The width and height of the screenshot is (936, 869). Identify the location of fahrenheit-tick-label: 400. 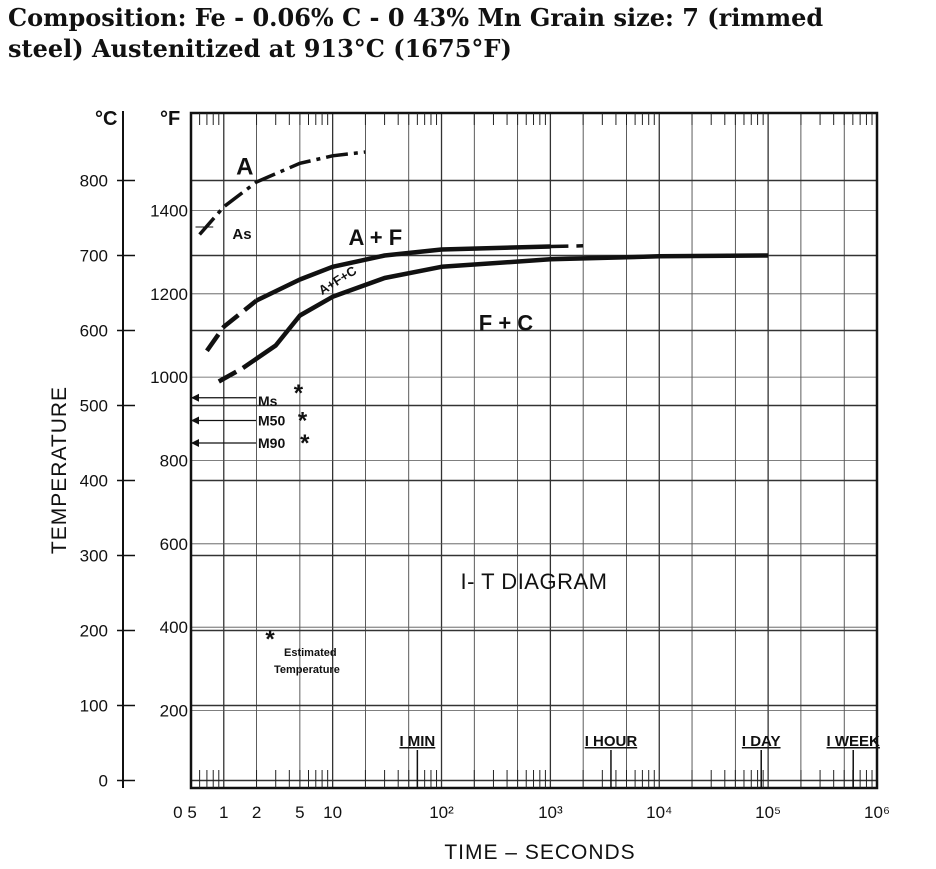
(174, 627).